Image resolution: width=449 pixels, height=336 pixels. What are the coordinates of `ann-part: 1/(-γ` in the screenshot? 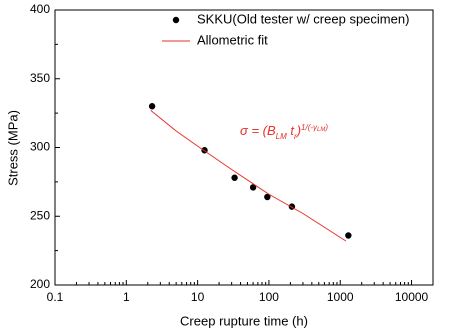 It's located at (309, 127).